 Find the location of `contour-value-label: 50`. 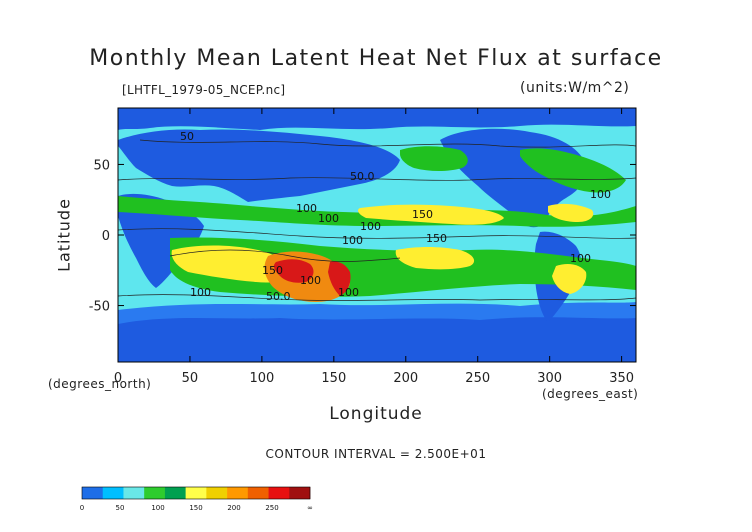

contour-value-label: 50 is located at coordinates (187, 136).